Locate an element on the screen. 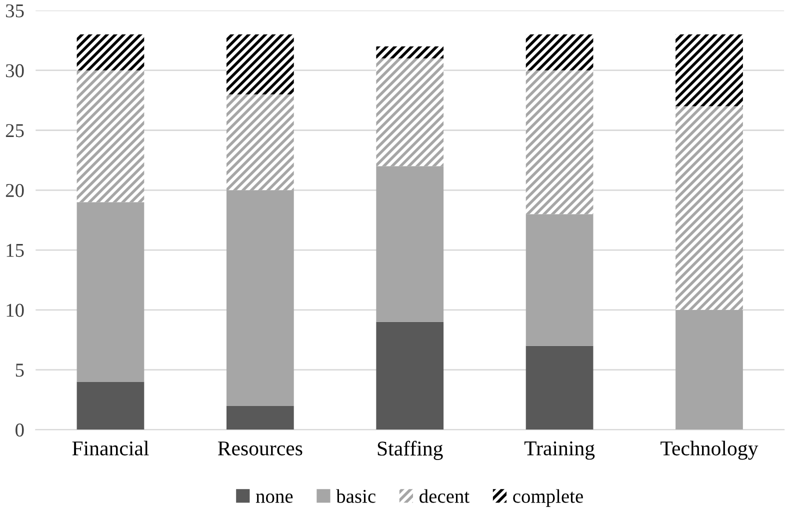 The height and width of the screenshot is (524, 792). y-tick-label: 25 is located at coordinates (15, 131).